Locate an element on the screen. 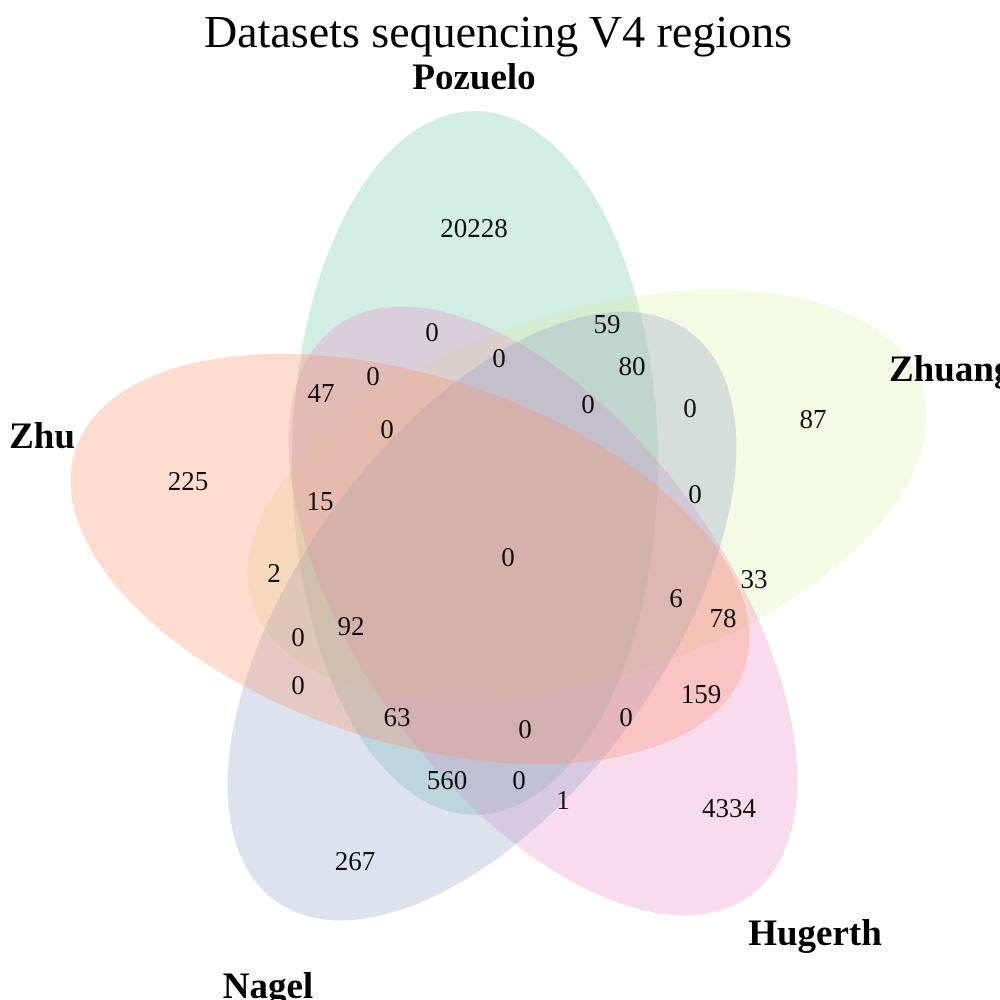 The image size is (1000, 1000). diagram-title: Datasets sequencing V4 regions is located at coordinates (498, 31).